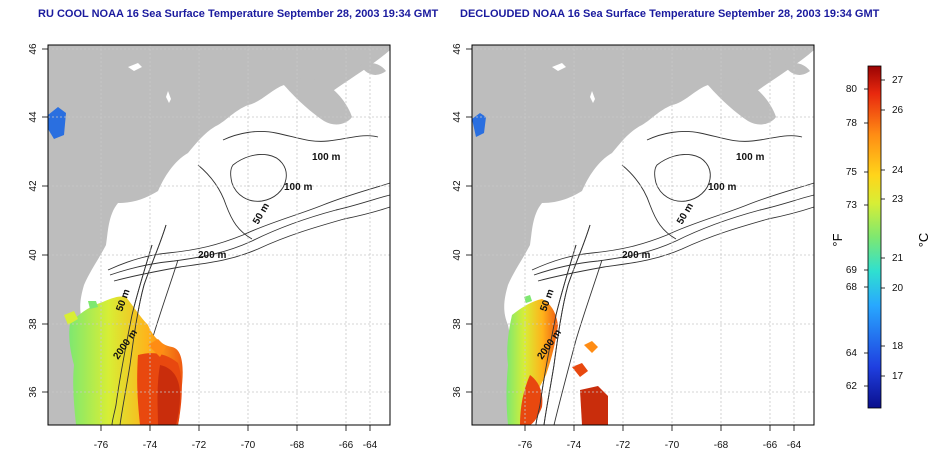 Image resolution: width=950 pixels, height=475 pixels. I want to click on right-x-tick-5: -68, so click(721, 445).